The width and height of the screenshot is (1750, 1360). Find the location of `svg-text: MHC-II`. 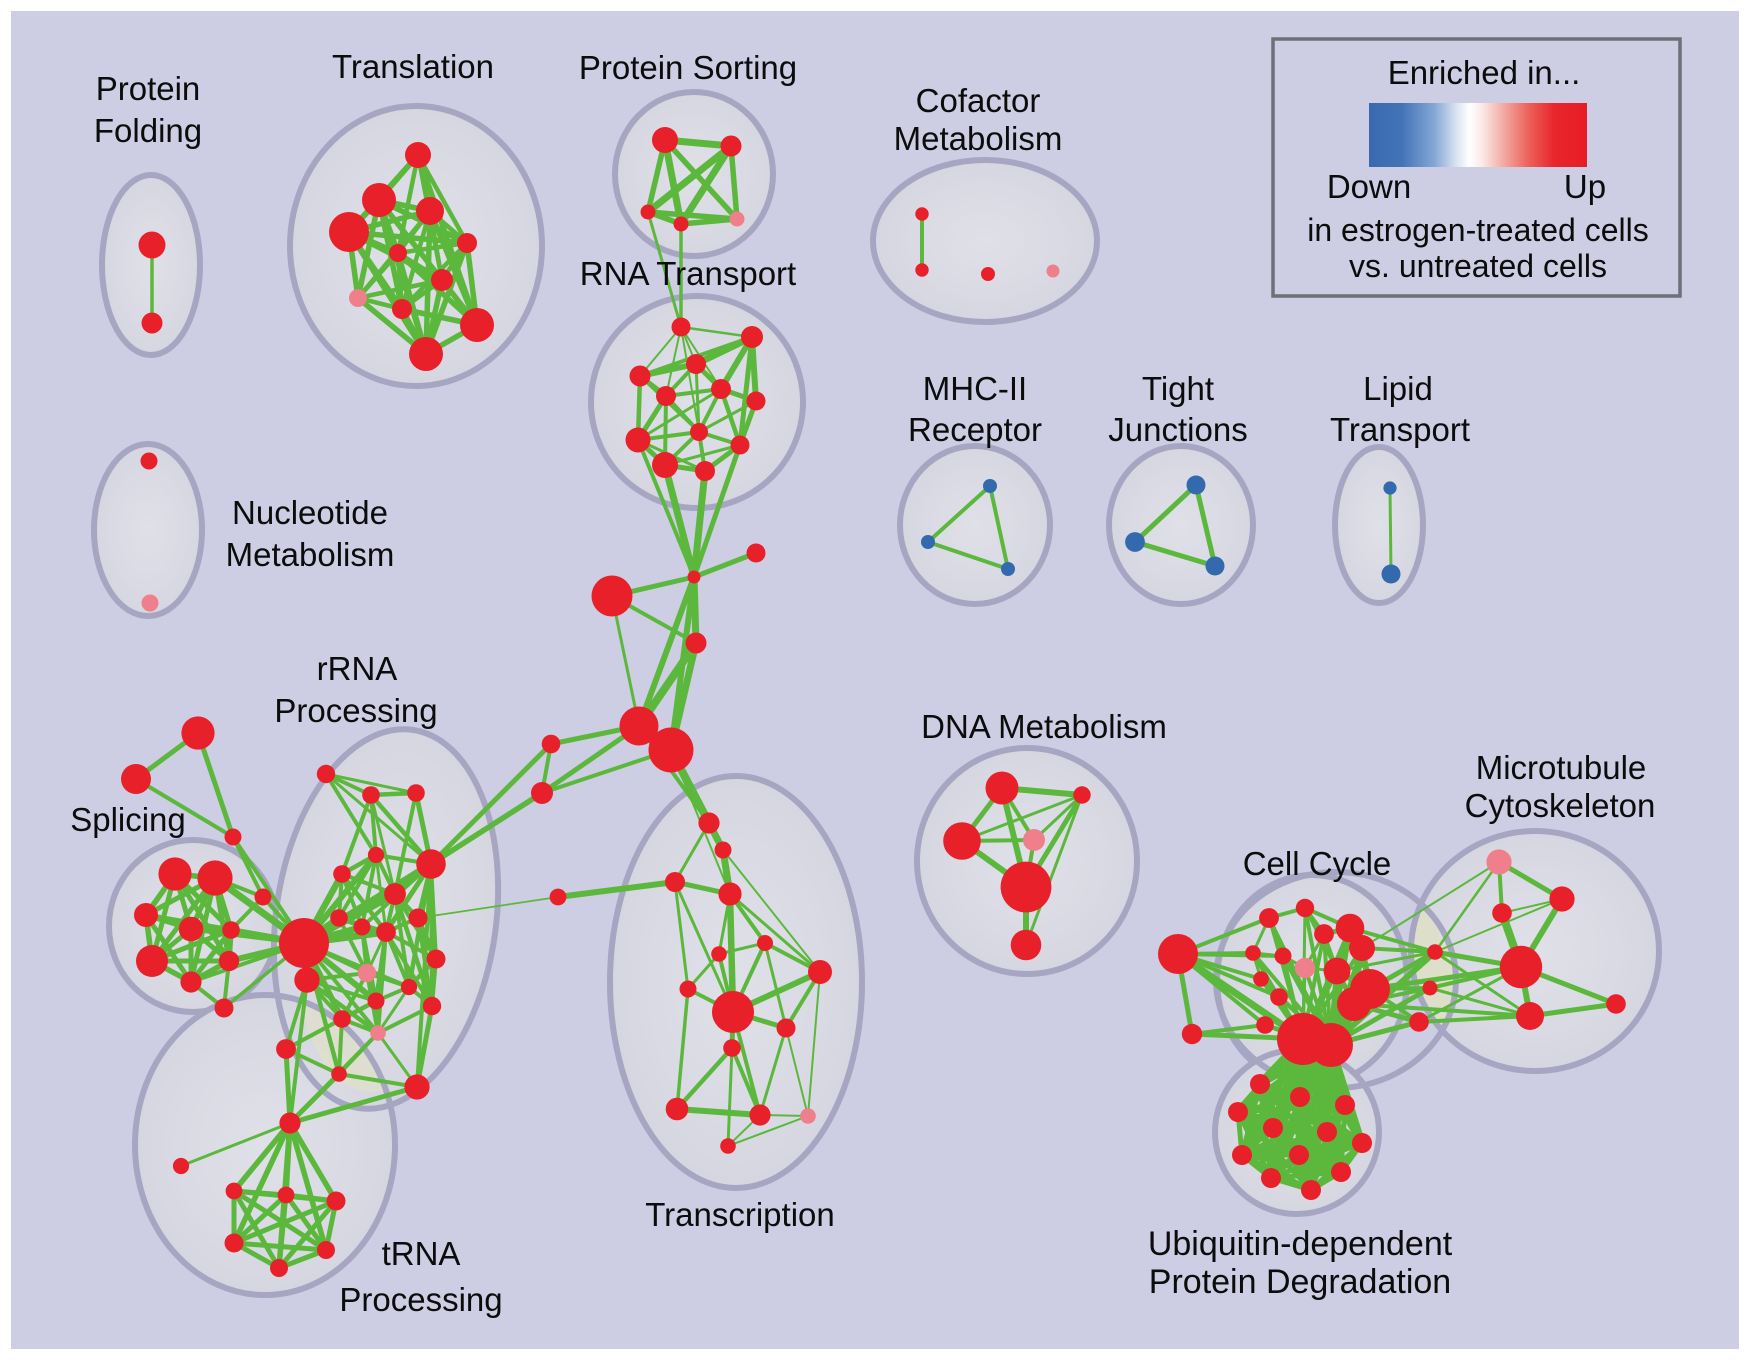

svg-text: MHC-II is located at coordinates (975, 388).